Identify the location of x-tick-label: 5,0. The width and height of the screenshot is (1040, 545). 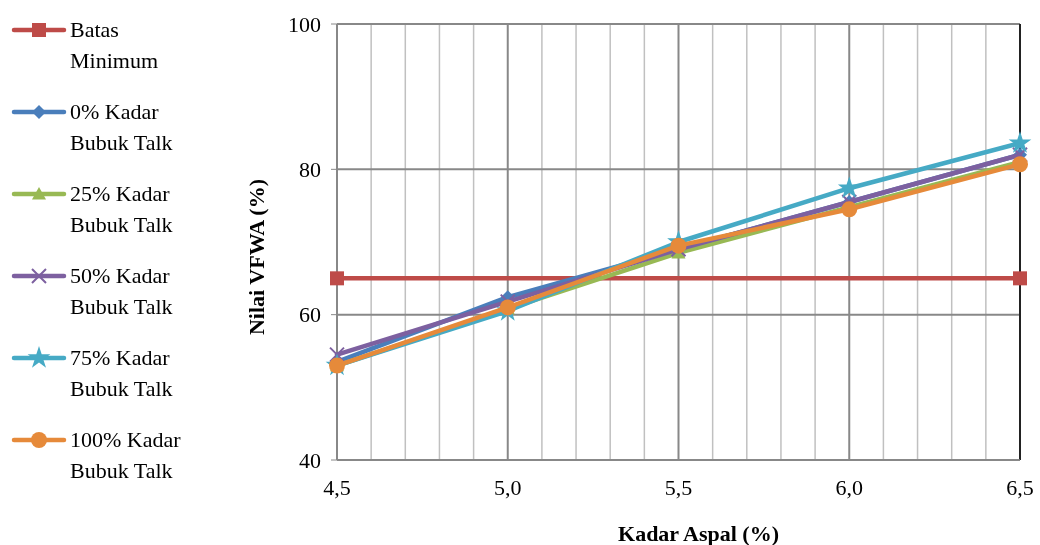
(508, 487).